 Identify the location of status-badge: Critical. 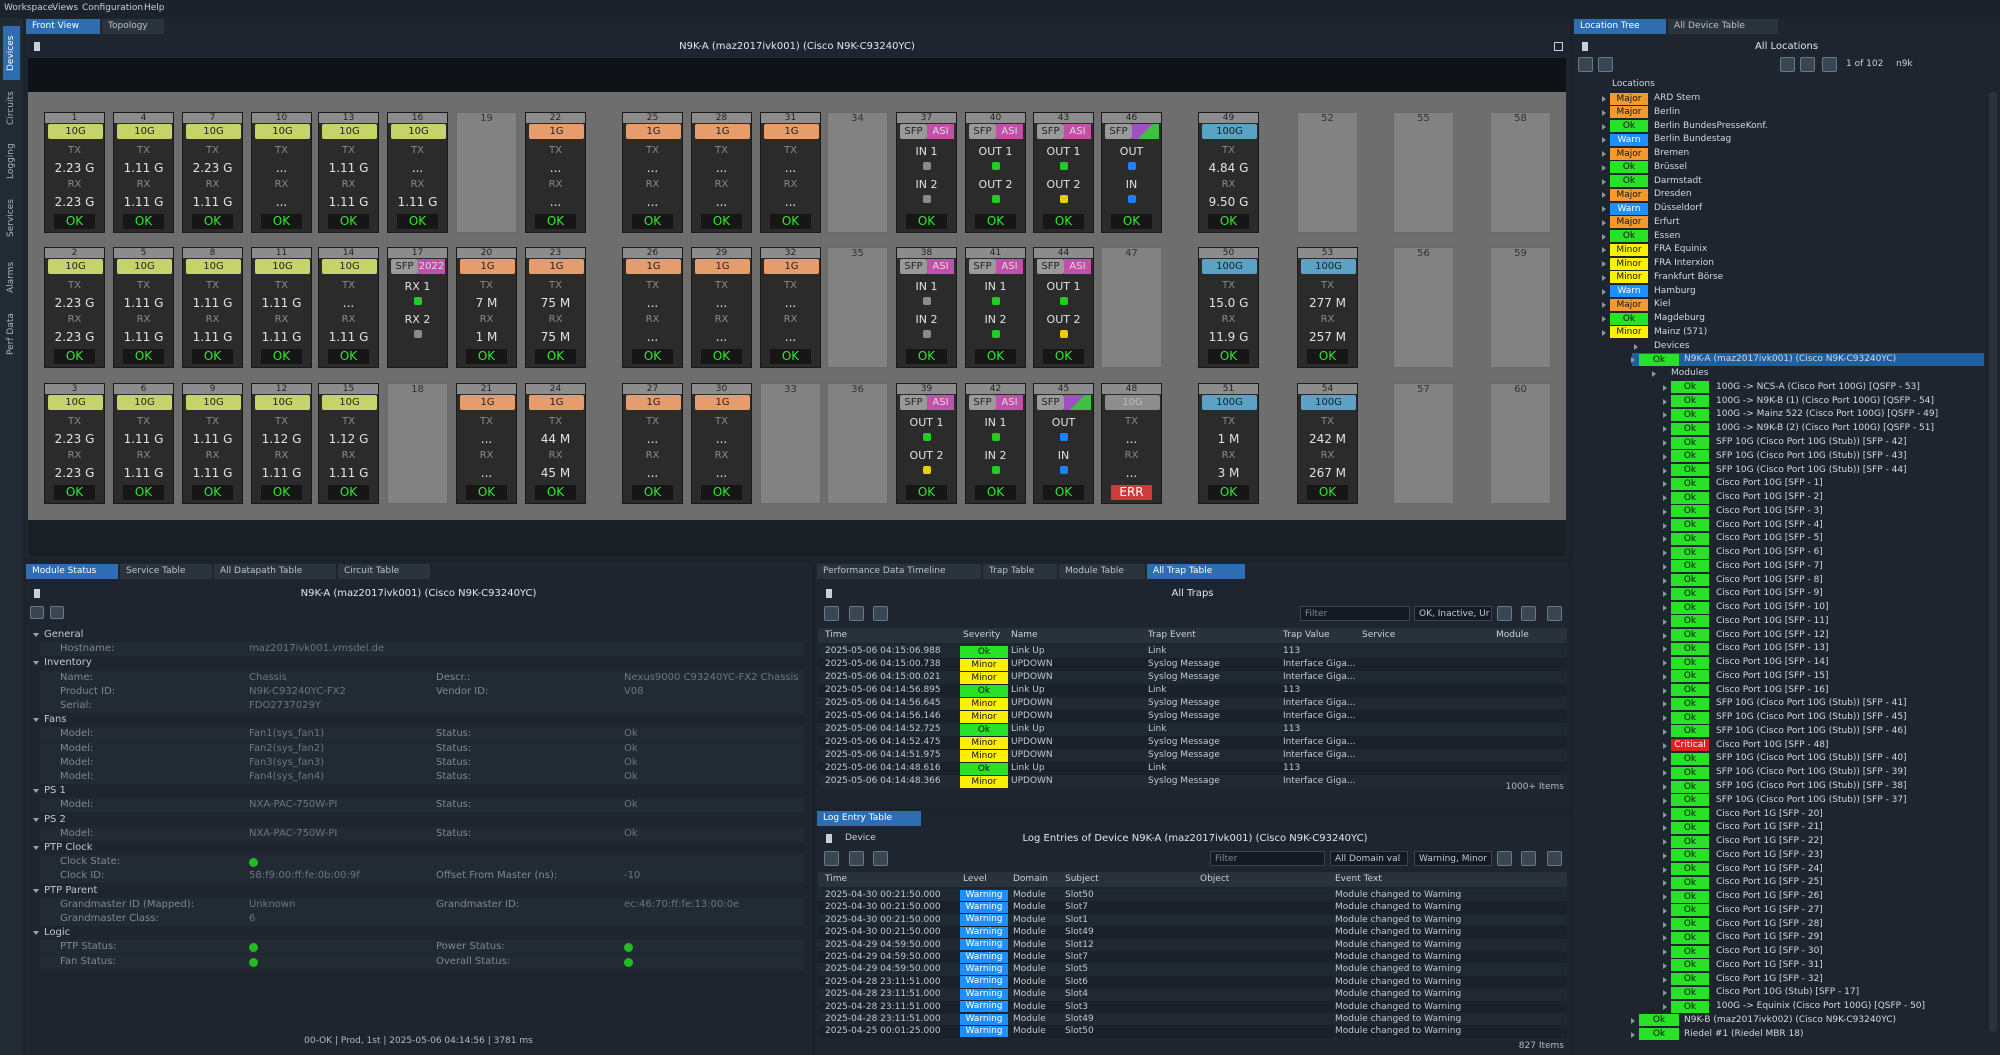
(1690, 745).